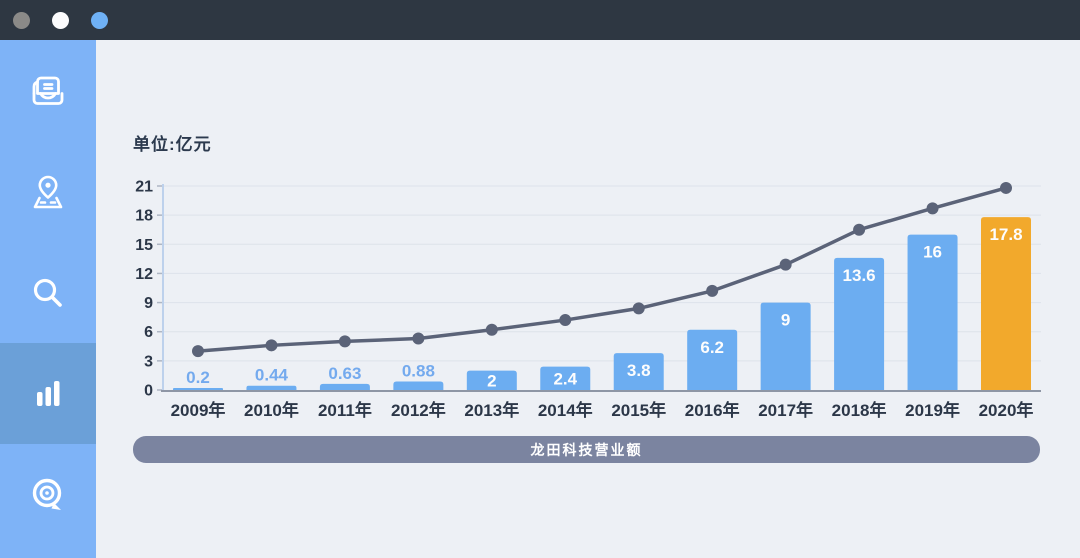 Image resolution: width=1080 pixels, height=558 pixels. Describe the element at coordinates (638, 410) in the screenshot. I see `x-axis-label: 2015年` at that location.